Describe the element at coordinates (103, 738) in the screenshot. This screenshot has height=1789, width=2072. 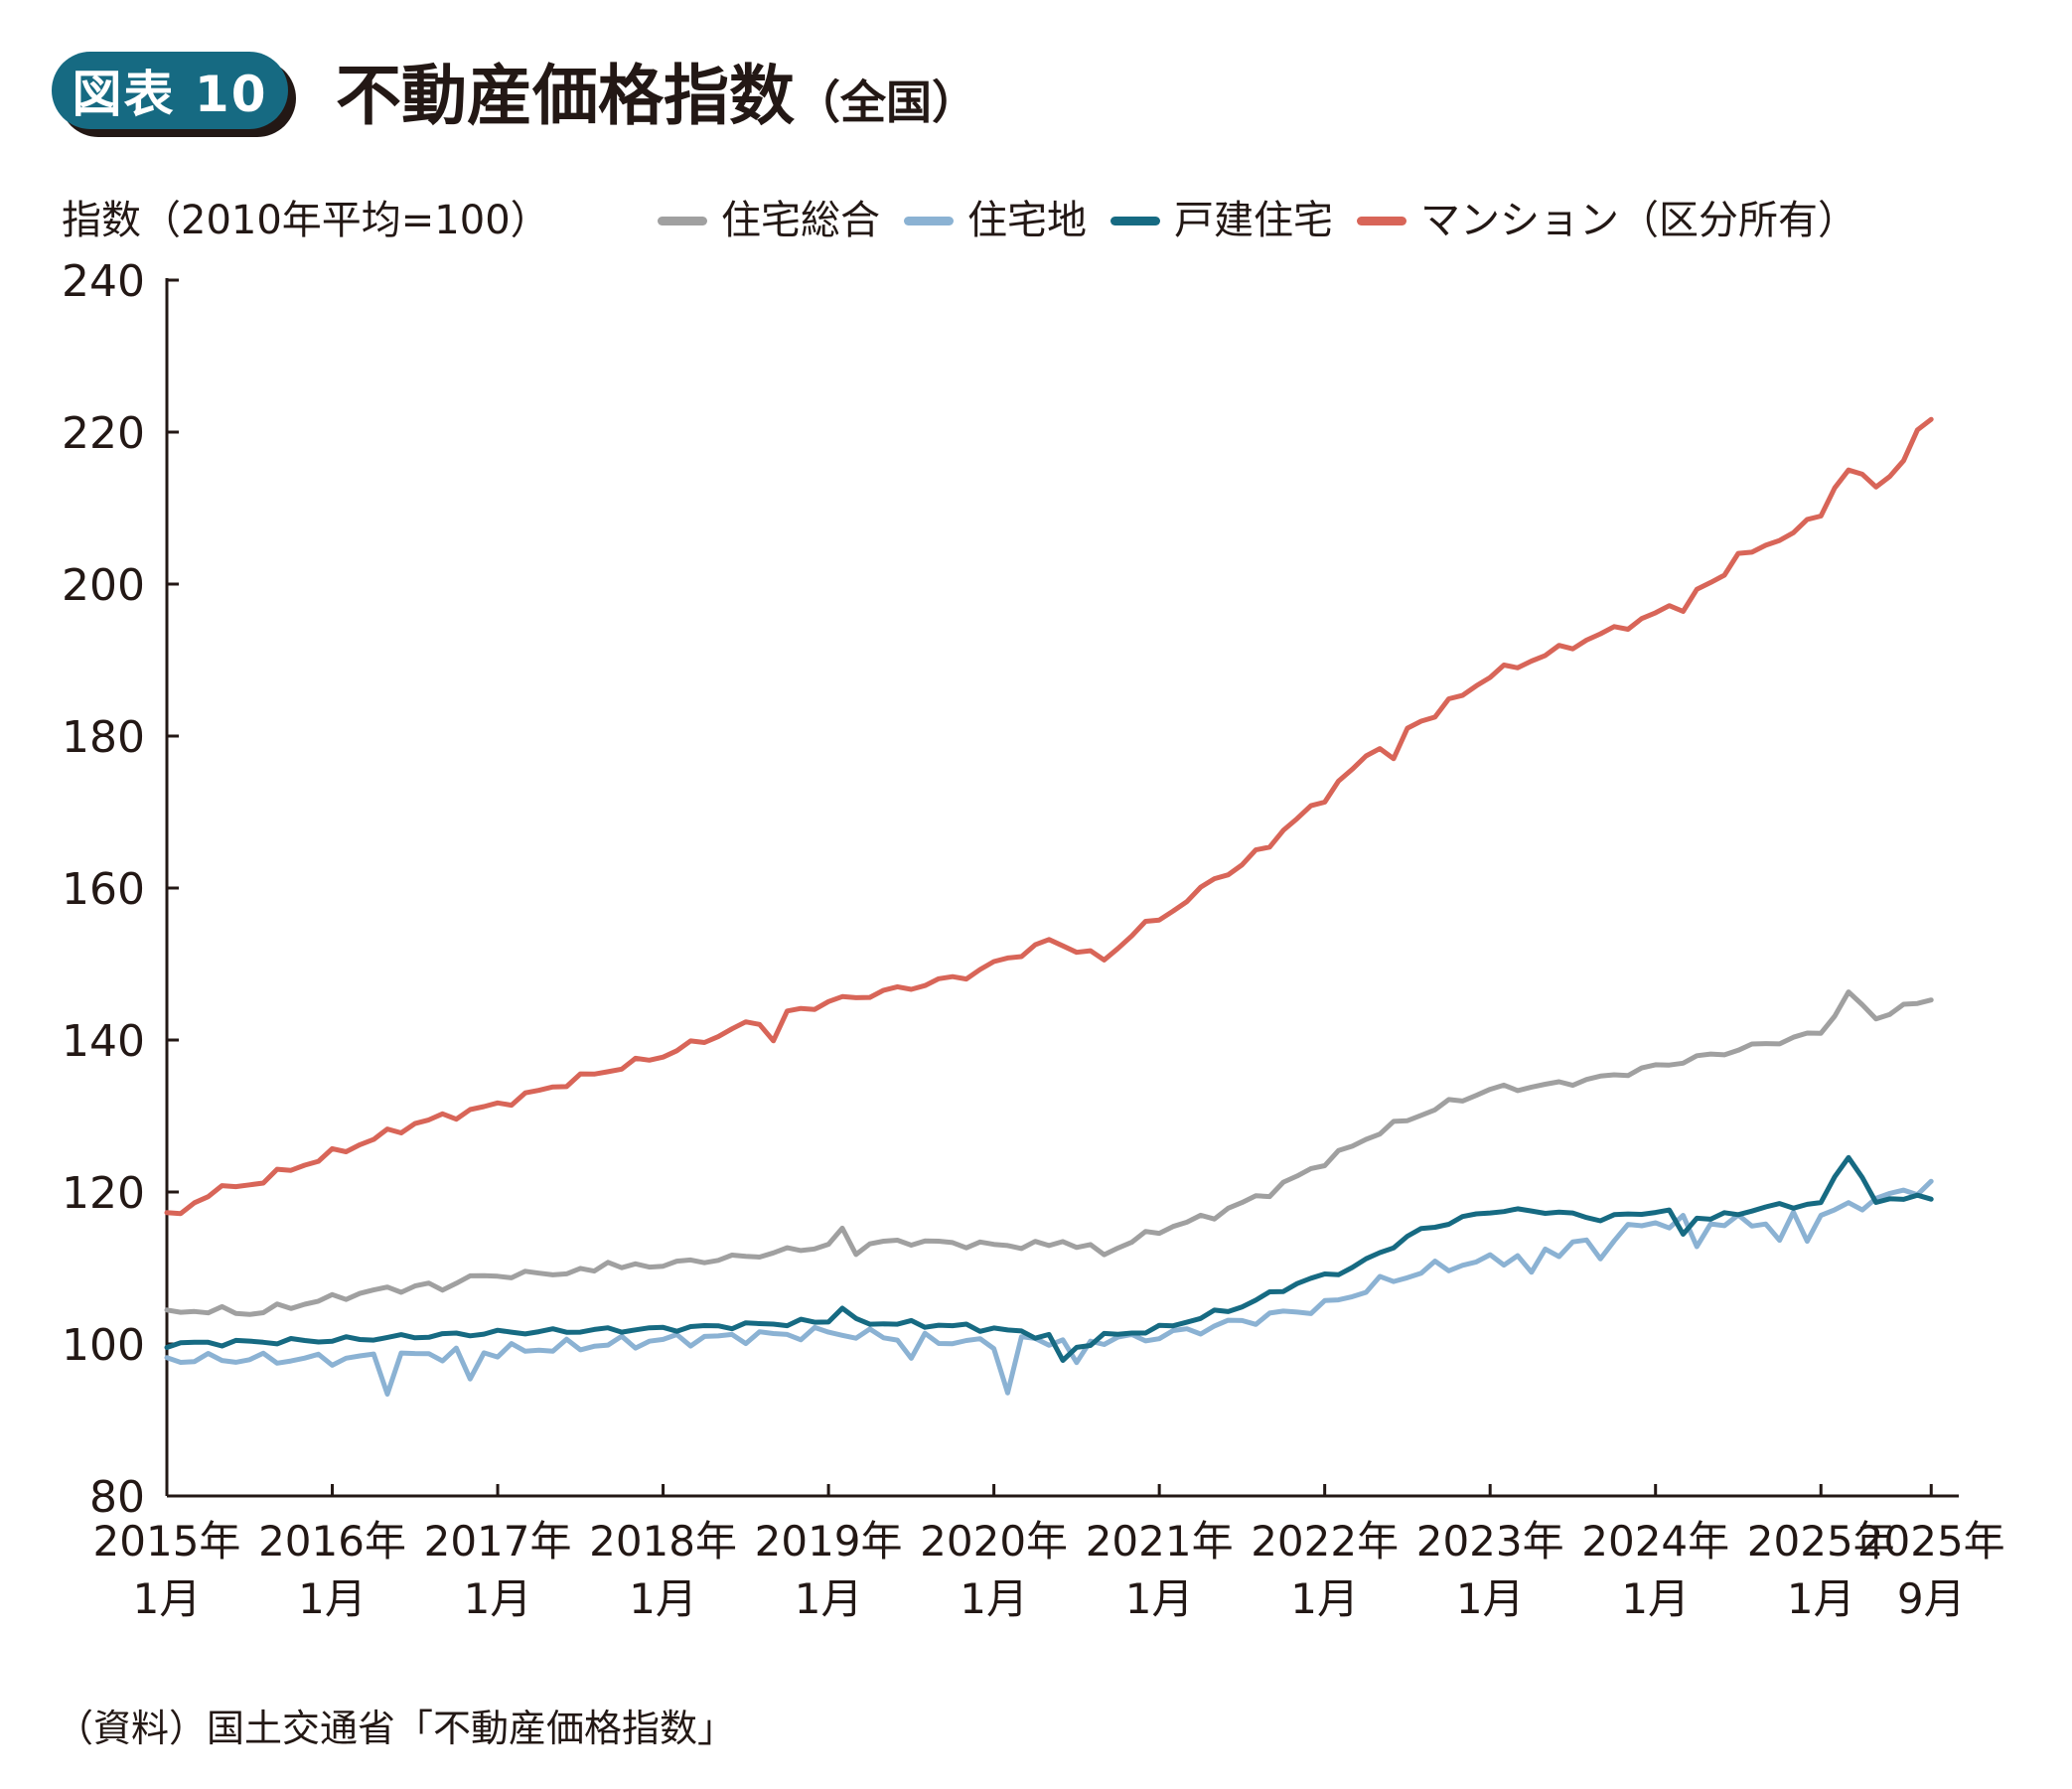
I see `y-tick-label: 180` at that location.